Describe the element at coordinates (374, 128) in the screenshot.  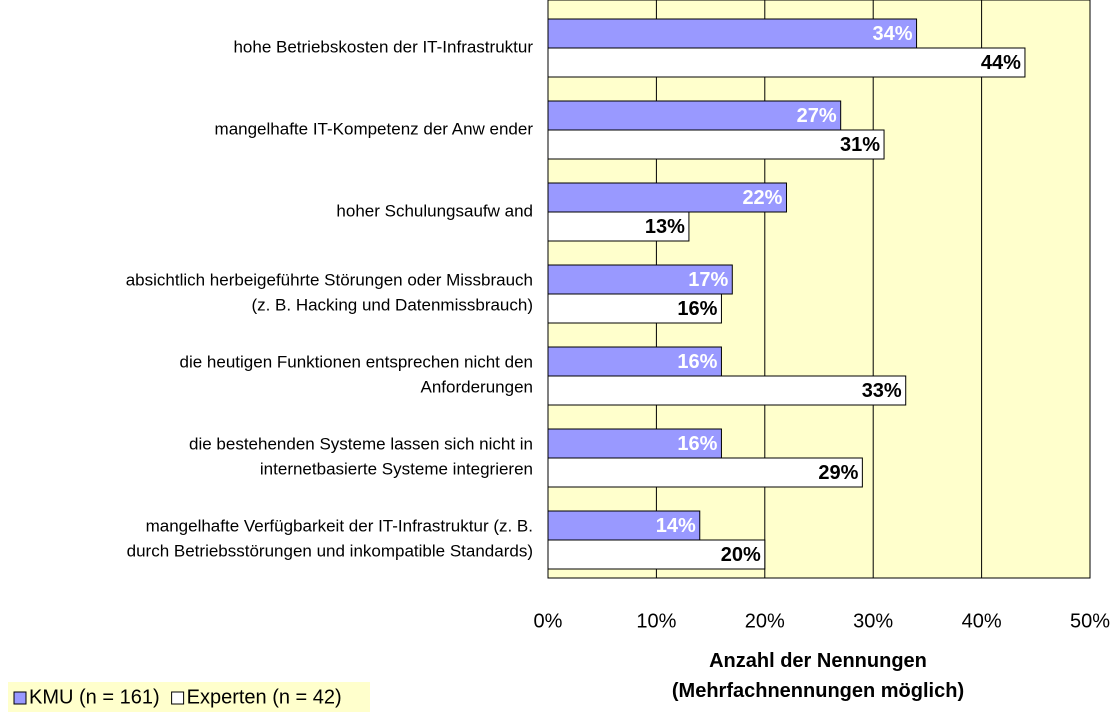
I see `y-tick-label: mangelhafte IT-Kompetenz der Anw ender` at that location.